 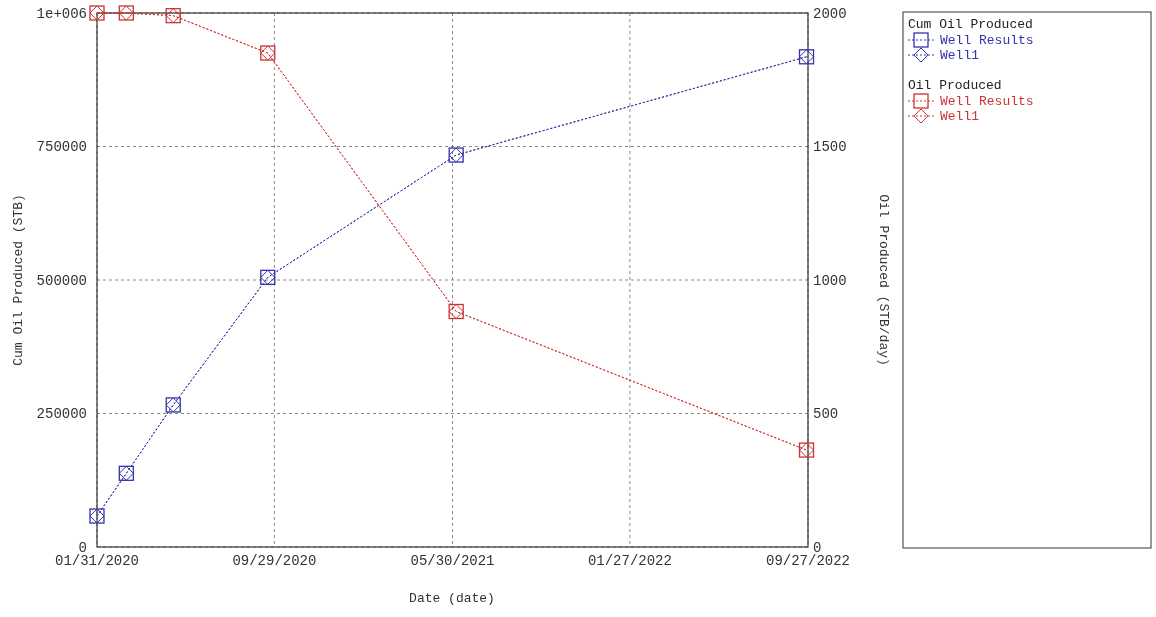 What do you see at coordinates (61, 147) in the screenshot?
I see `y-tick-label: 750000` at bounding box center [61, 147].